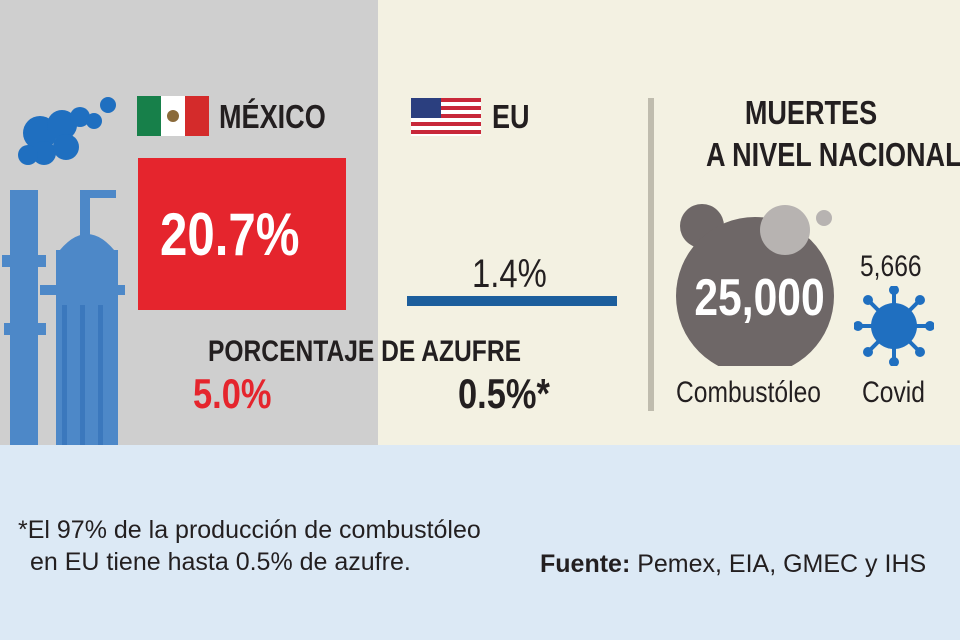  What do you see at coordinates (651, 254) in the screenshot?
I see `divider` at bounding box center [651, 254].